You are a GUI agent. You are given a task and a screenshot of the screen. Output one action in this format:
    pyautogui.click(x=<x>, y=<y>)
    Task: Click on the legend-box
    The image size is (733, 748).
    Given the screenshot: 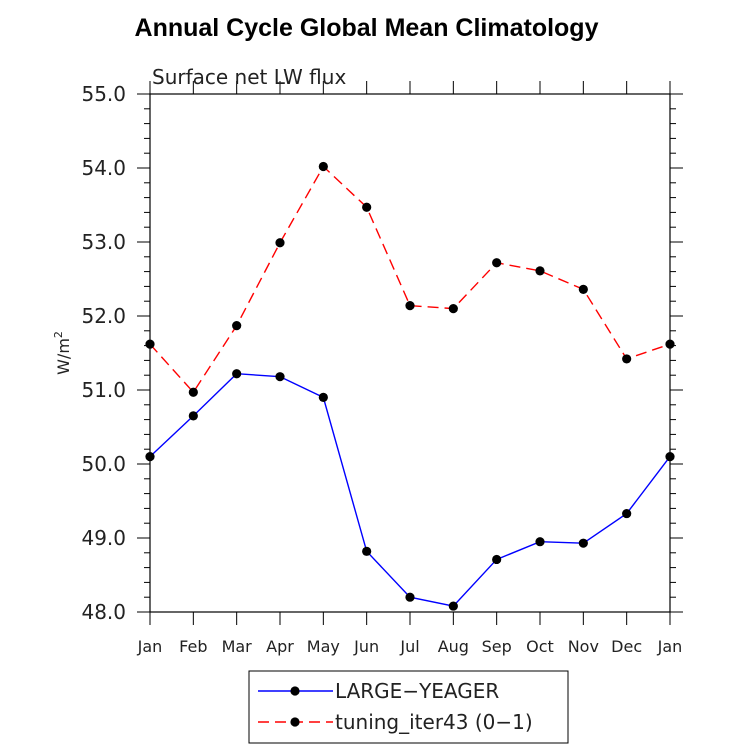 What is the action you would take?
    pyautogui.click(x=408, y=707)
    